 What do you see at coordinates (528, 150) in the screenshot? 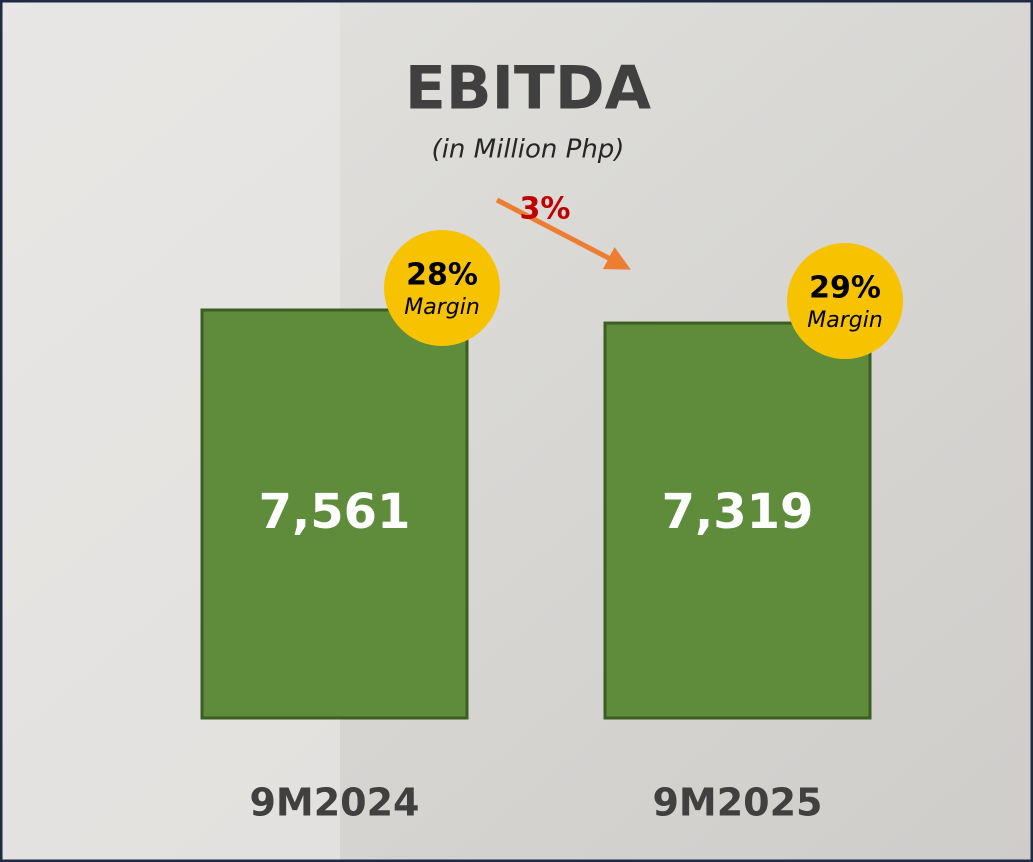
I see `chart-subtitle: (in Million Php)` at bounding box center [528, 150].